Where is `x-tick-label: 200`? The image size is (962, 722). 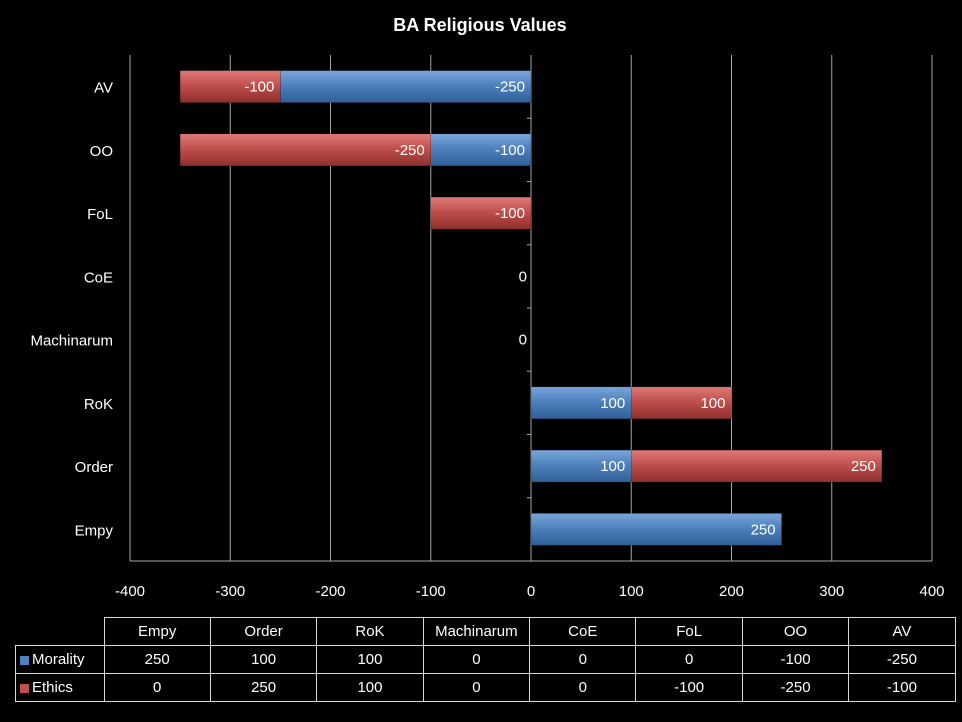 x-tick-label: 200 is located at coordinates (731, 591).